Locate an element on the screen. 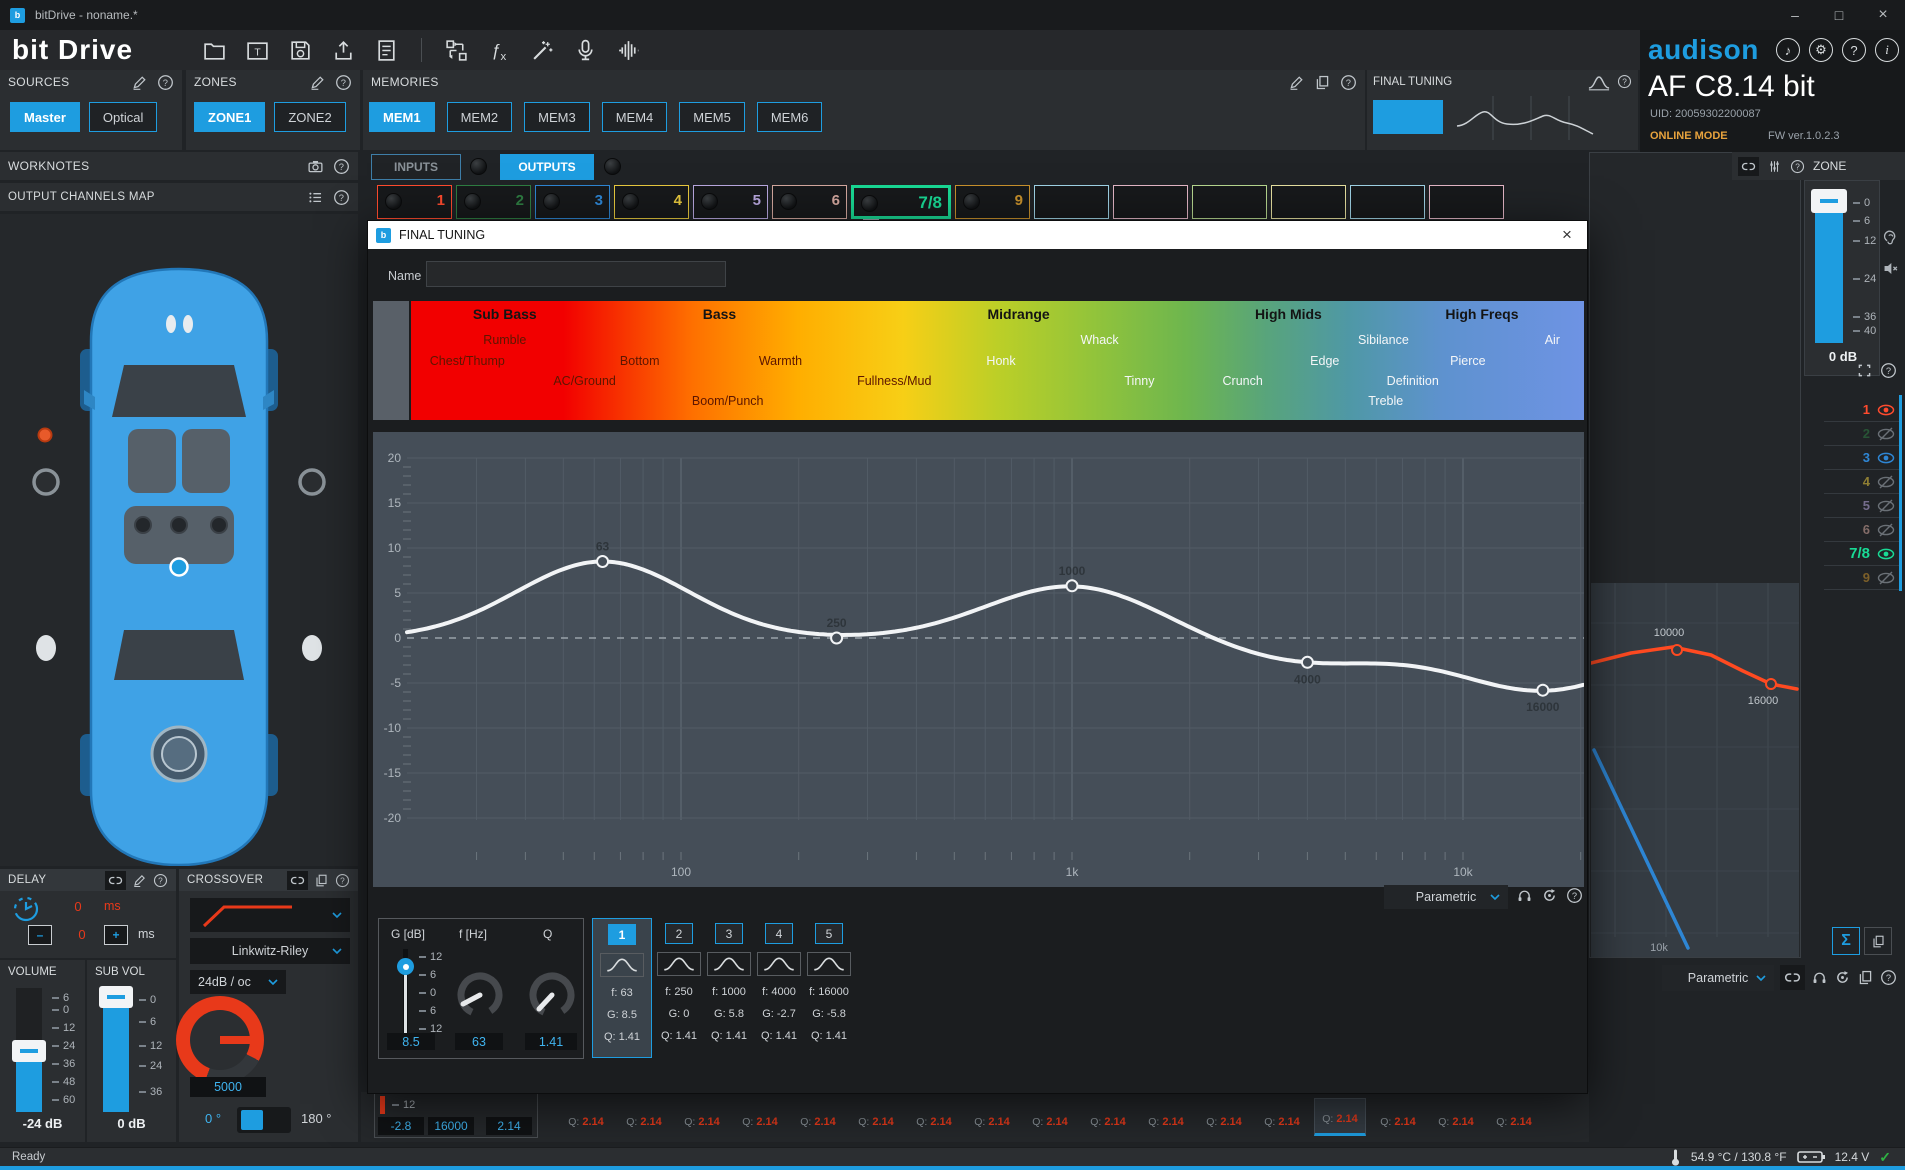 The image size is (1905, 1170). close-icon: × is located at coordinates (1883, 14).